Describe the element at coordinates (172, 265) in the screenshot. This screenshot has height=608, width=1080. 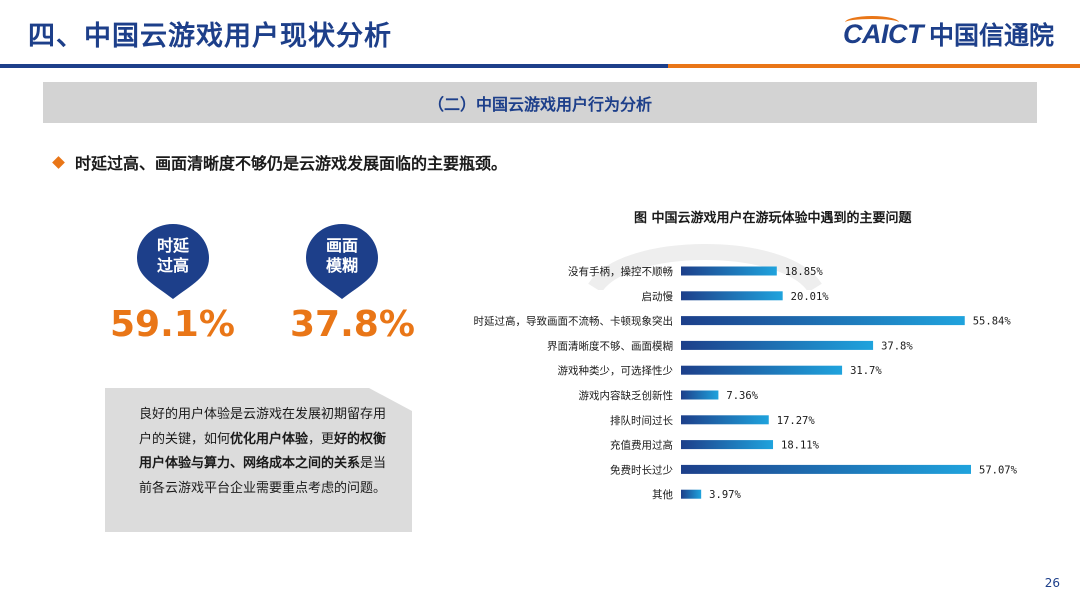
I see `latency-pin-line2: 过高` at that location.